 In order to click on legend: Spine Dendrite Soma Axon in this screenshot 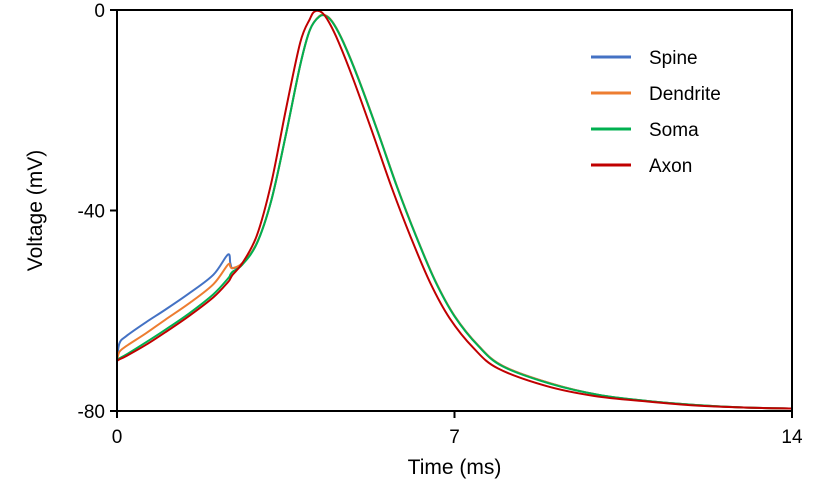, I will do `click(656, 112)`.